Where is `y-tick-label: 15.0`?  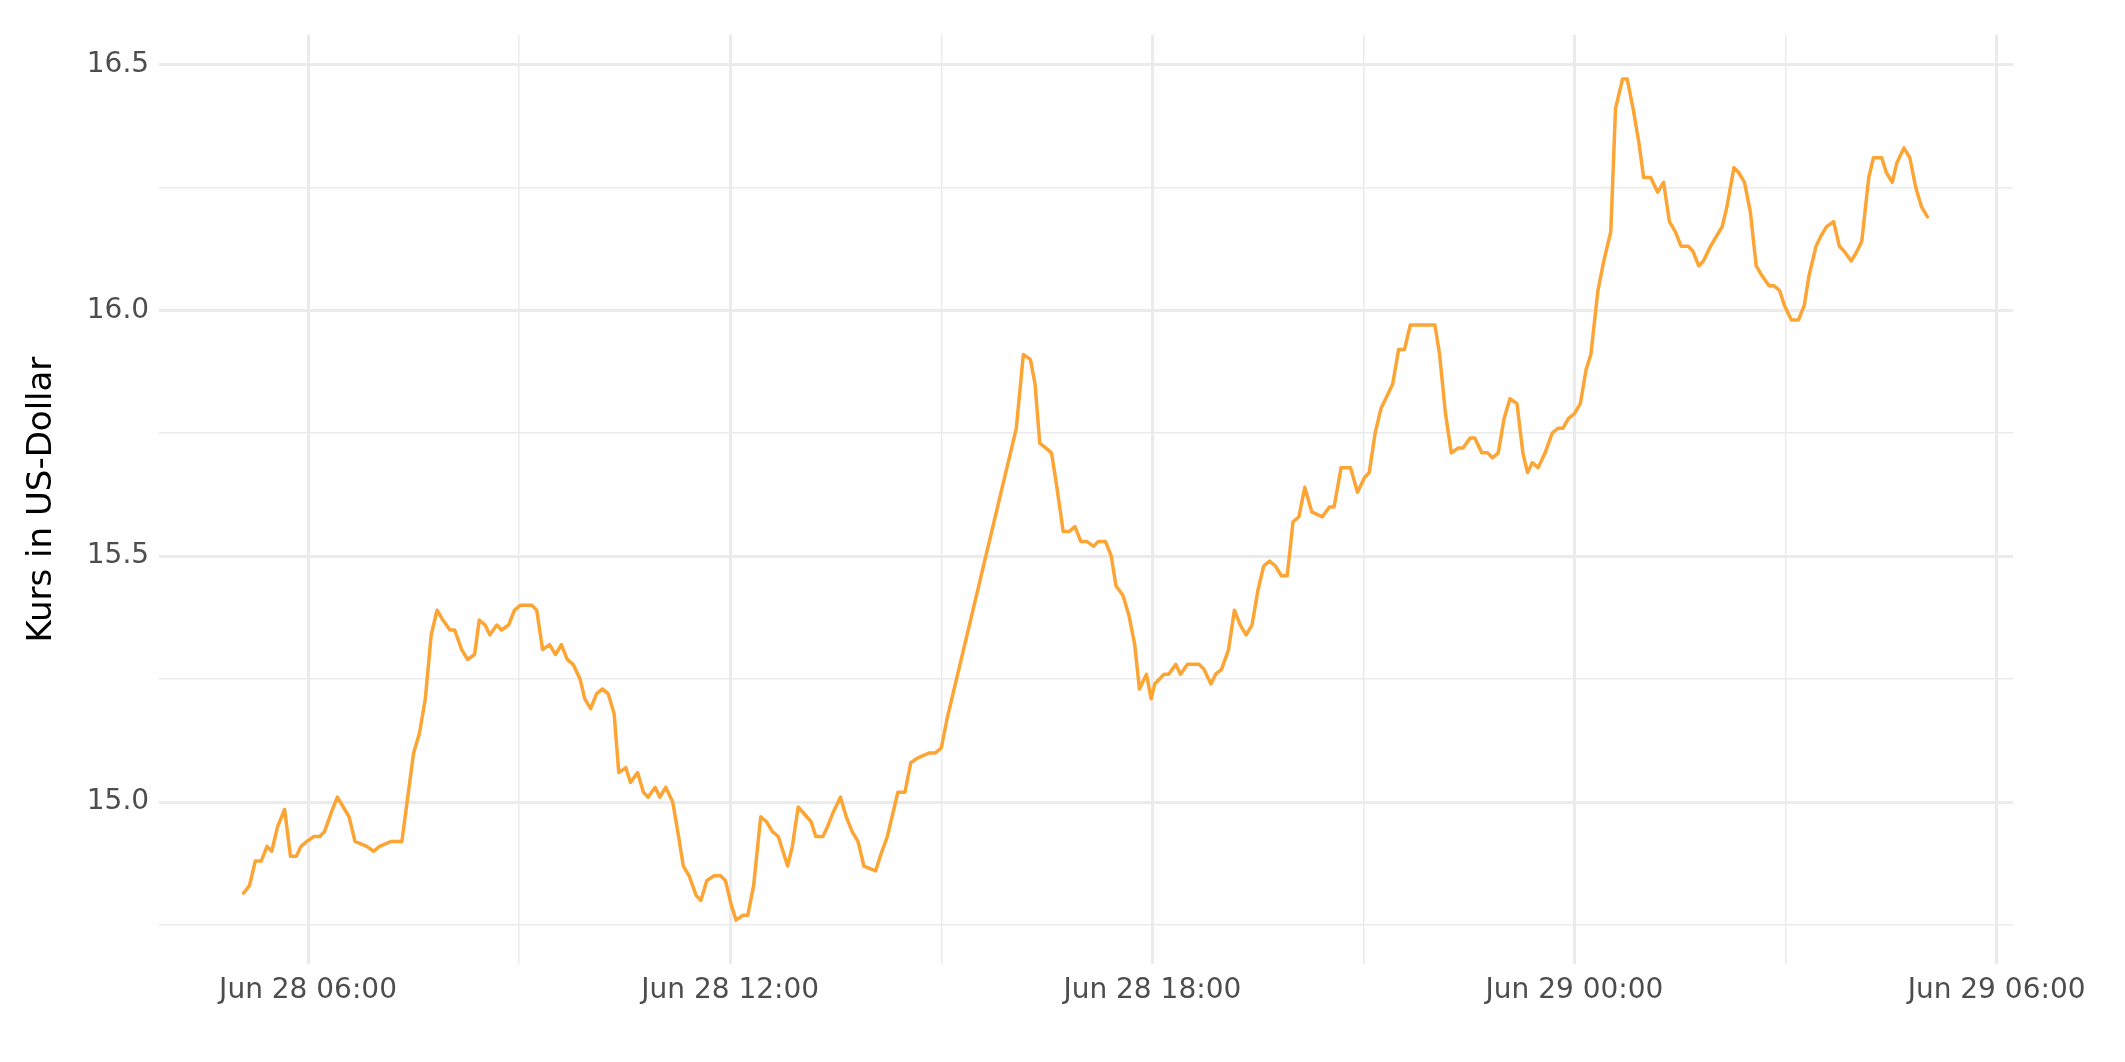
y-tick-label: 15.0 is located at coordinates (118, 800).